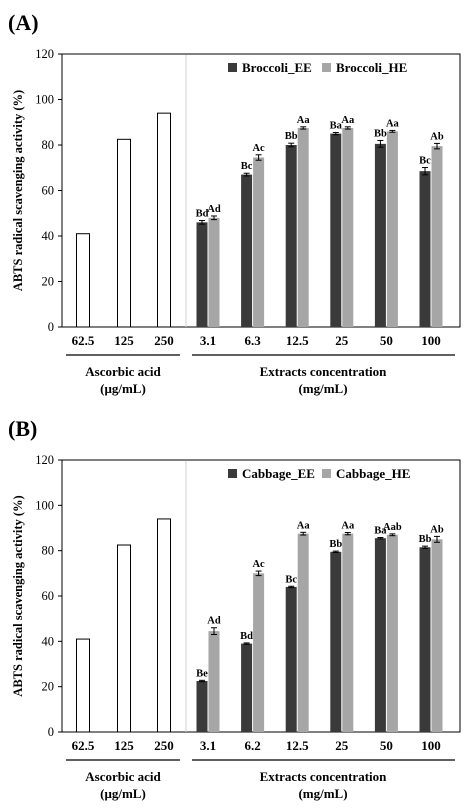 Image resolution: width=470 pixels, height=810 pixels. I want to click on x-tick-label: 6.2, so click(252, 745).